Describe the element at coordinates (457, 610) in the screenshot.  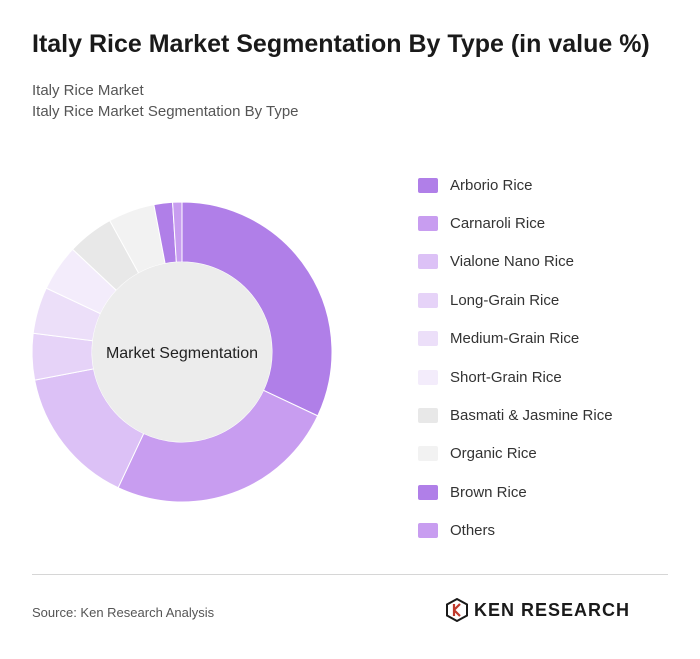
I see `ken-research-logo-icon` at that location.